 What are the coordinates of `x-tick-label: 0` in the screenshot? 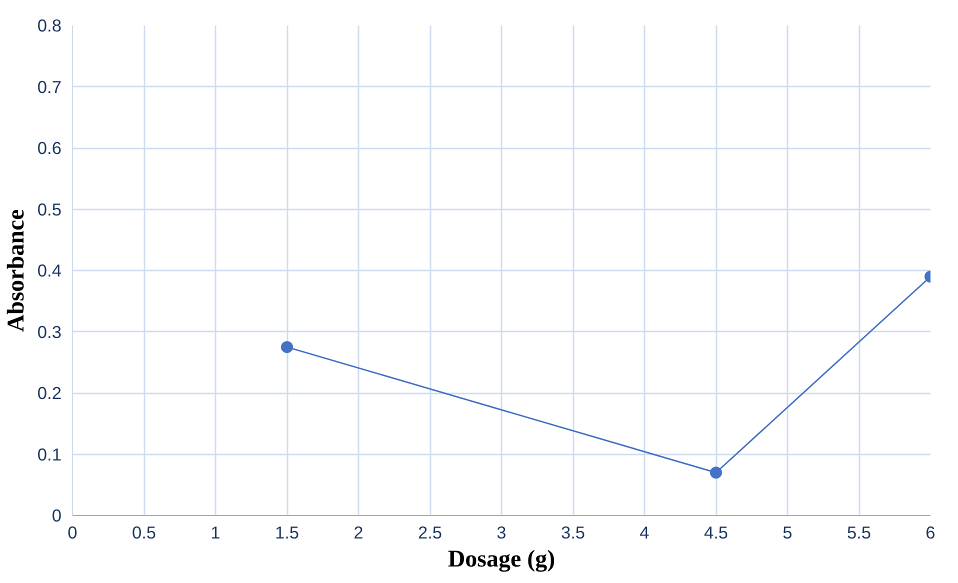 It's located at (73, 532).